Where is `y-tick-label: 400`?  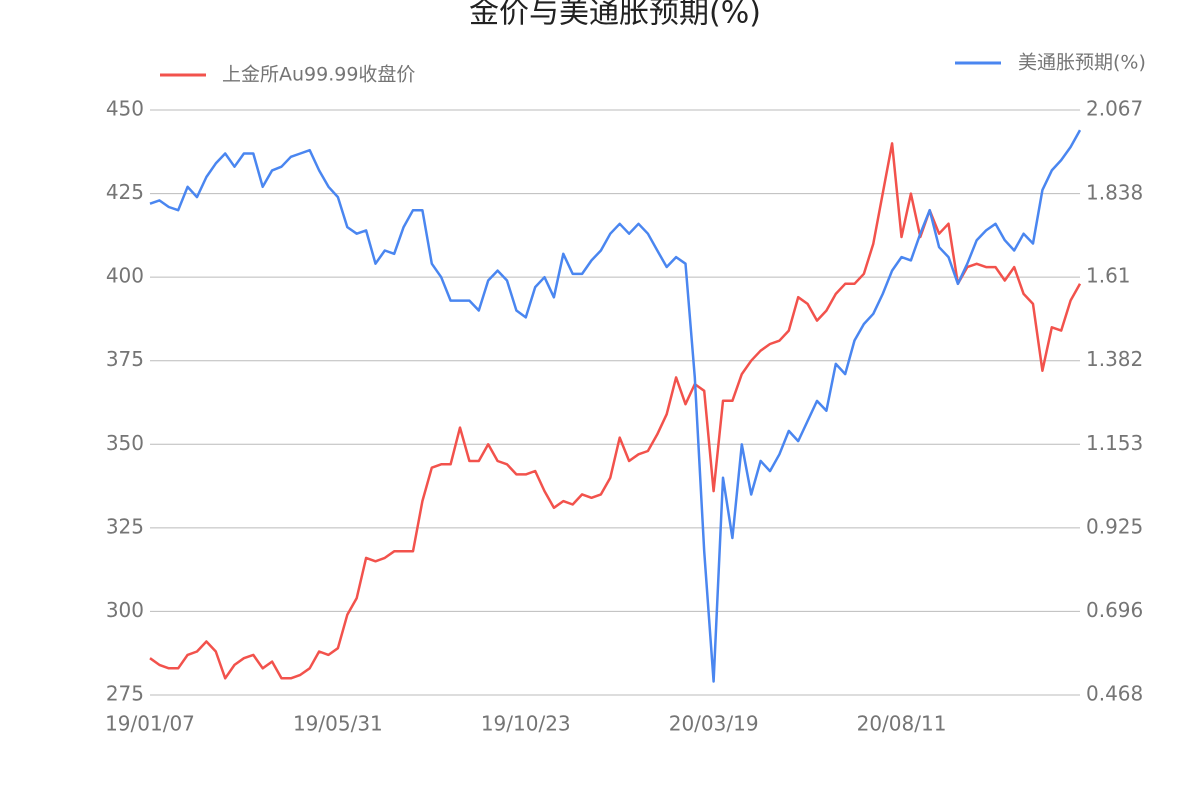
y-tick-label: 400 is located at coordinates (125, 276).